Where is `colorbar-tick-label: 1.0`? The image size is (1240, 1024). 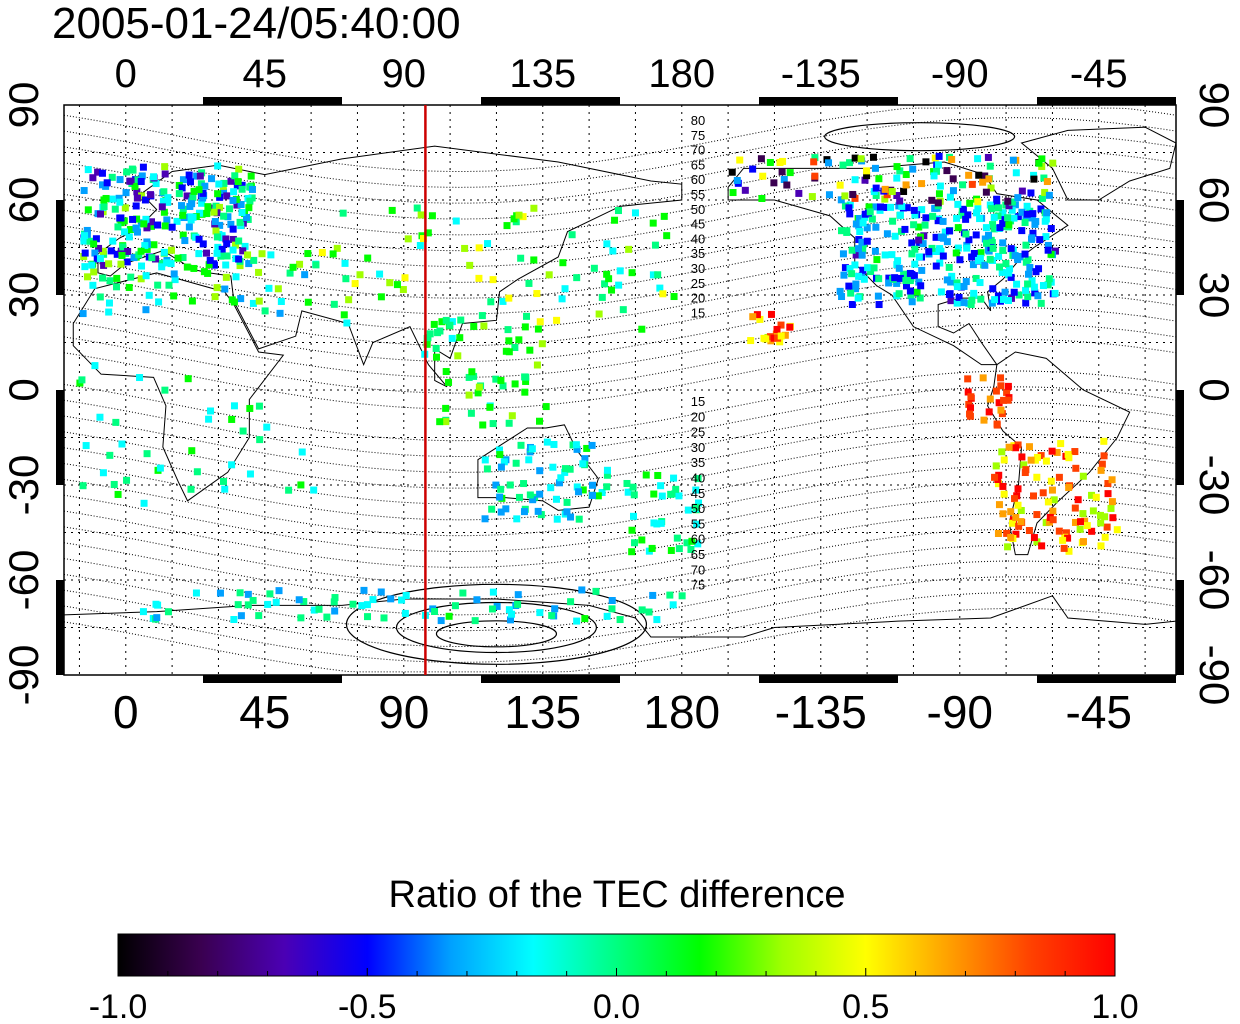 colorbar-tick-label: 1.0 is located at coordinates (1114, 1006).